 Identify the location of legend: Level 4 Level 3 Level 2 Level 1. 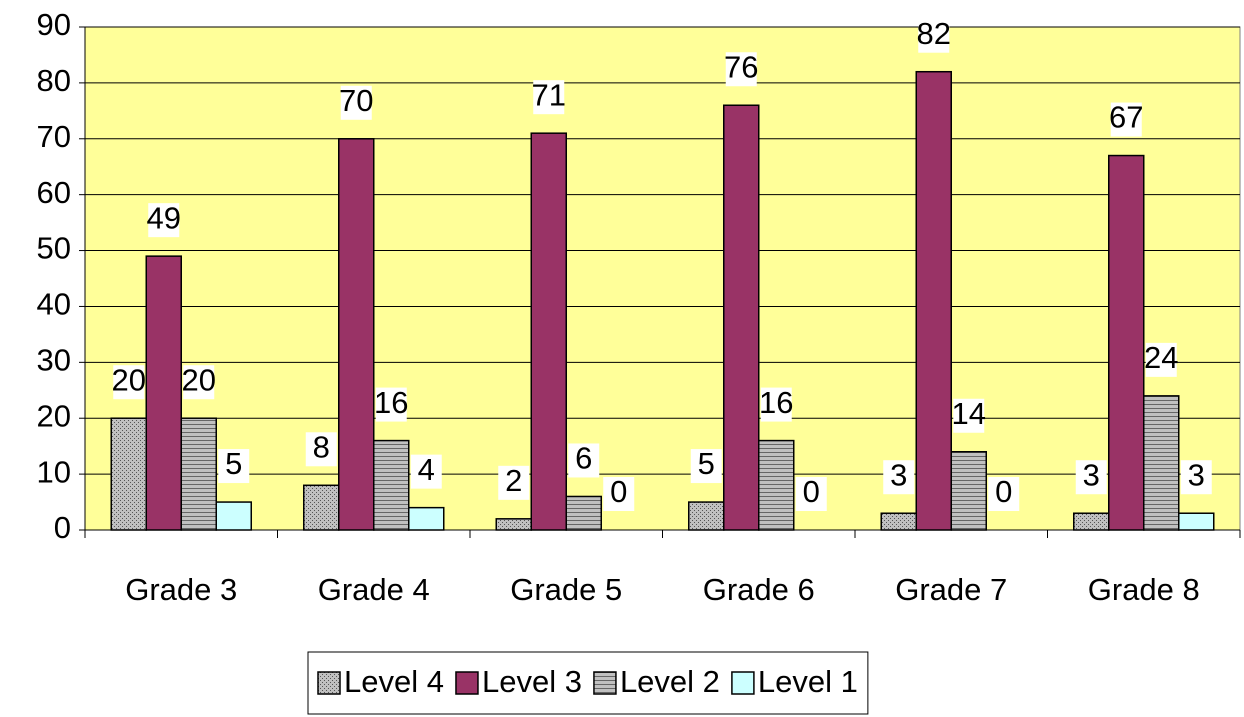
(588, 683).